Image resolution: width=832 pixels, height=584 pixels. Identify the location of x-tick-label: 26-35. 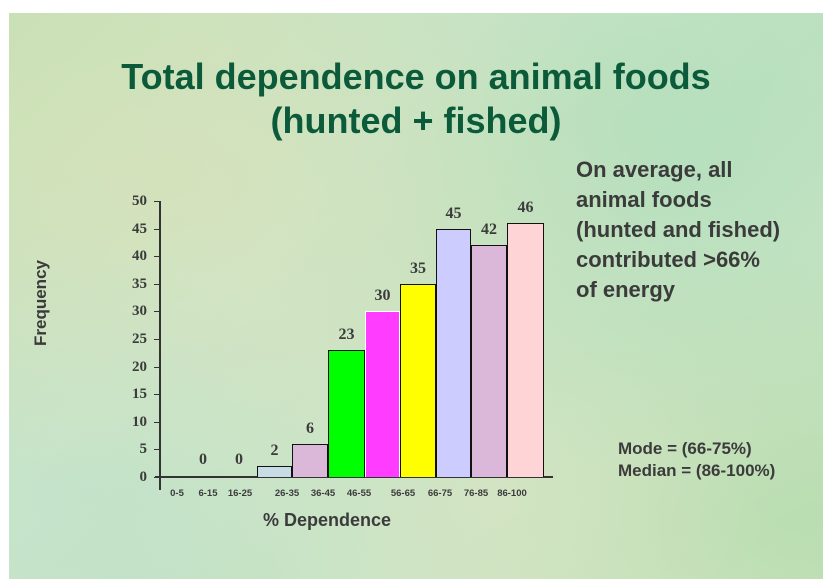
(287, 493).